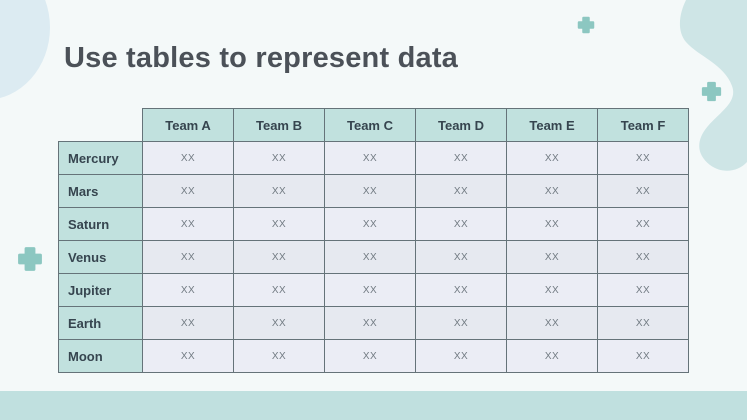 This screenshot has width=747, height=420. Describe the element at coordinates (100, 323) in the screenshot. I see `row-header: Earth` at that location.